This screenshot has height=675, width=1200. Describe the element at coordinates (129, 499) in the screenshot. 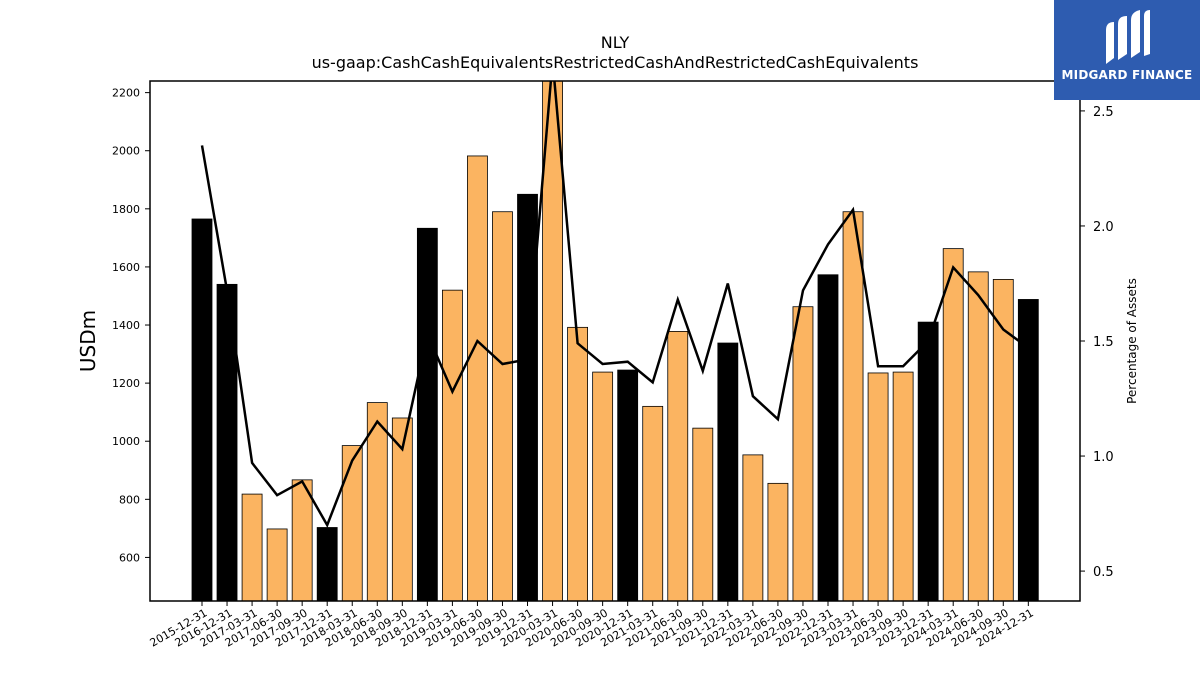

I see `y-tick-label: 800` at that location.